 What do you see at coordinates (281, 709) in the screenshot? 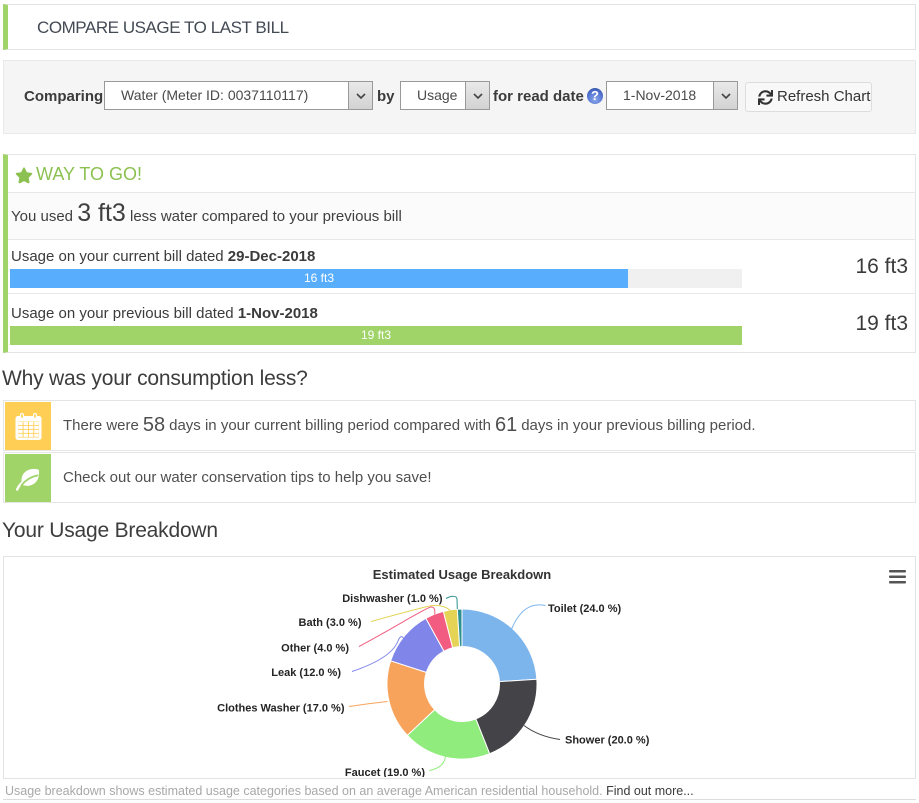
I see `svg-text: Clothes Washer (17.0 %)` at bounding box center [281, 709].